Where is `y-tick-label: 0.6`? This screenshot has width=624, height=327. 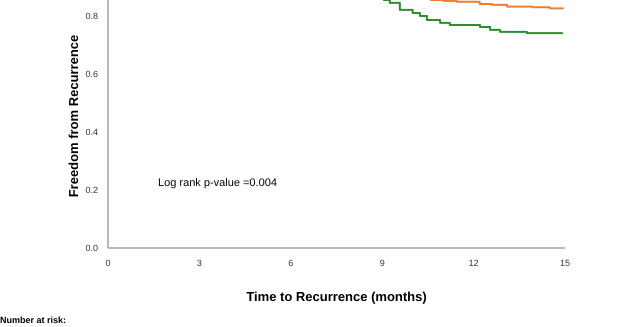
y-tick-label: 0.6 is located at coordinates (91, 73).